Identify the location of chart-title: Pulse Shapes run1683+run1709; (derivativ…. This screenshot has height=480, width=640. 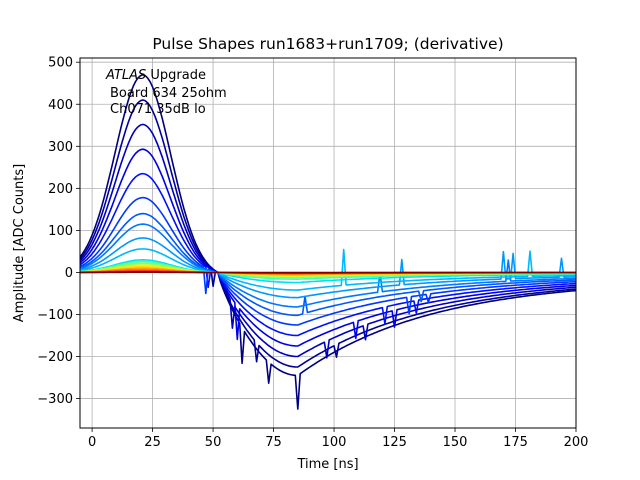
(327, 44).